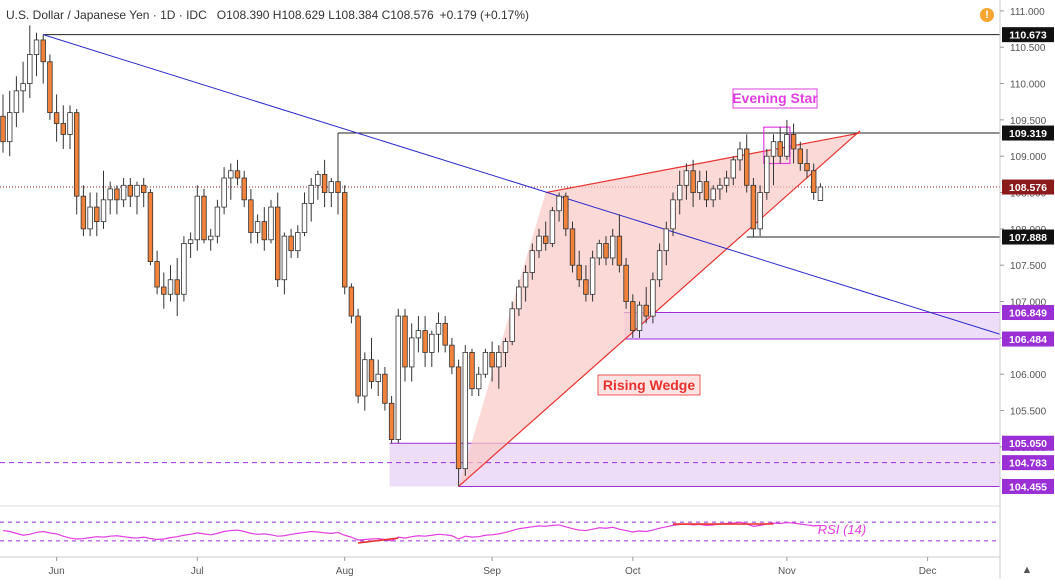 The image size is (1055, 584). What do you see at coordinates (1028, 375) in the screenshot?
I see `y-tick-label: 106.000` at bounding box center [1028, 375].